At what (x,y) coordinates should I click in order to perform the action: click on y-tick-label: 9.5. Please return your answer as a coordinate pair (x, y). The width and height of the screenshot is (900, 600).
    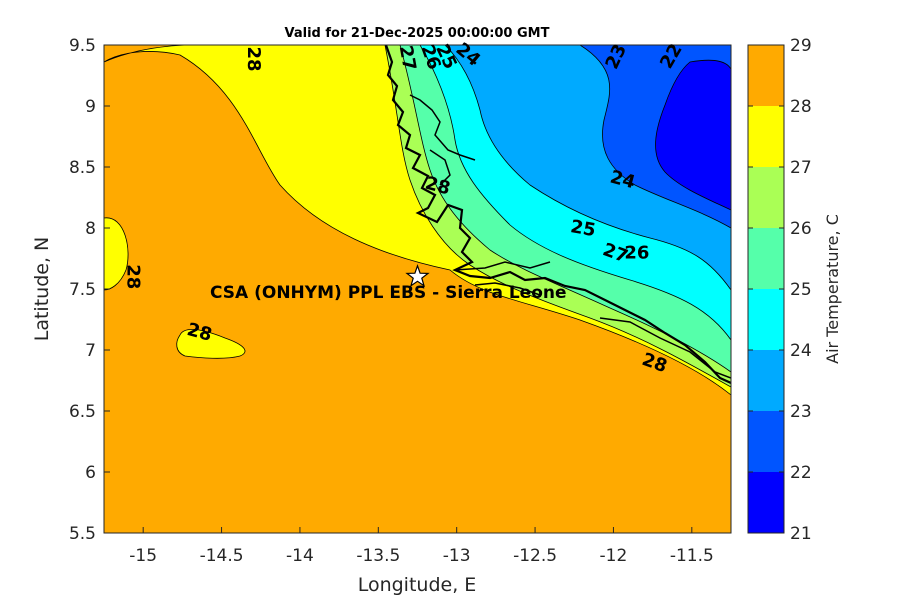
    Looking at the image, I should click on (82, 46).